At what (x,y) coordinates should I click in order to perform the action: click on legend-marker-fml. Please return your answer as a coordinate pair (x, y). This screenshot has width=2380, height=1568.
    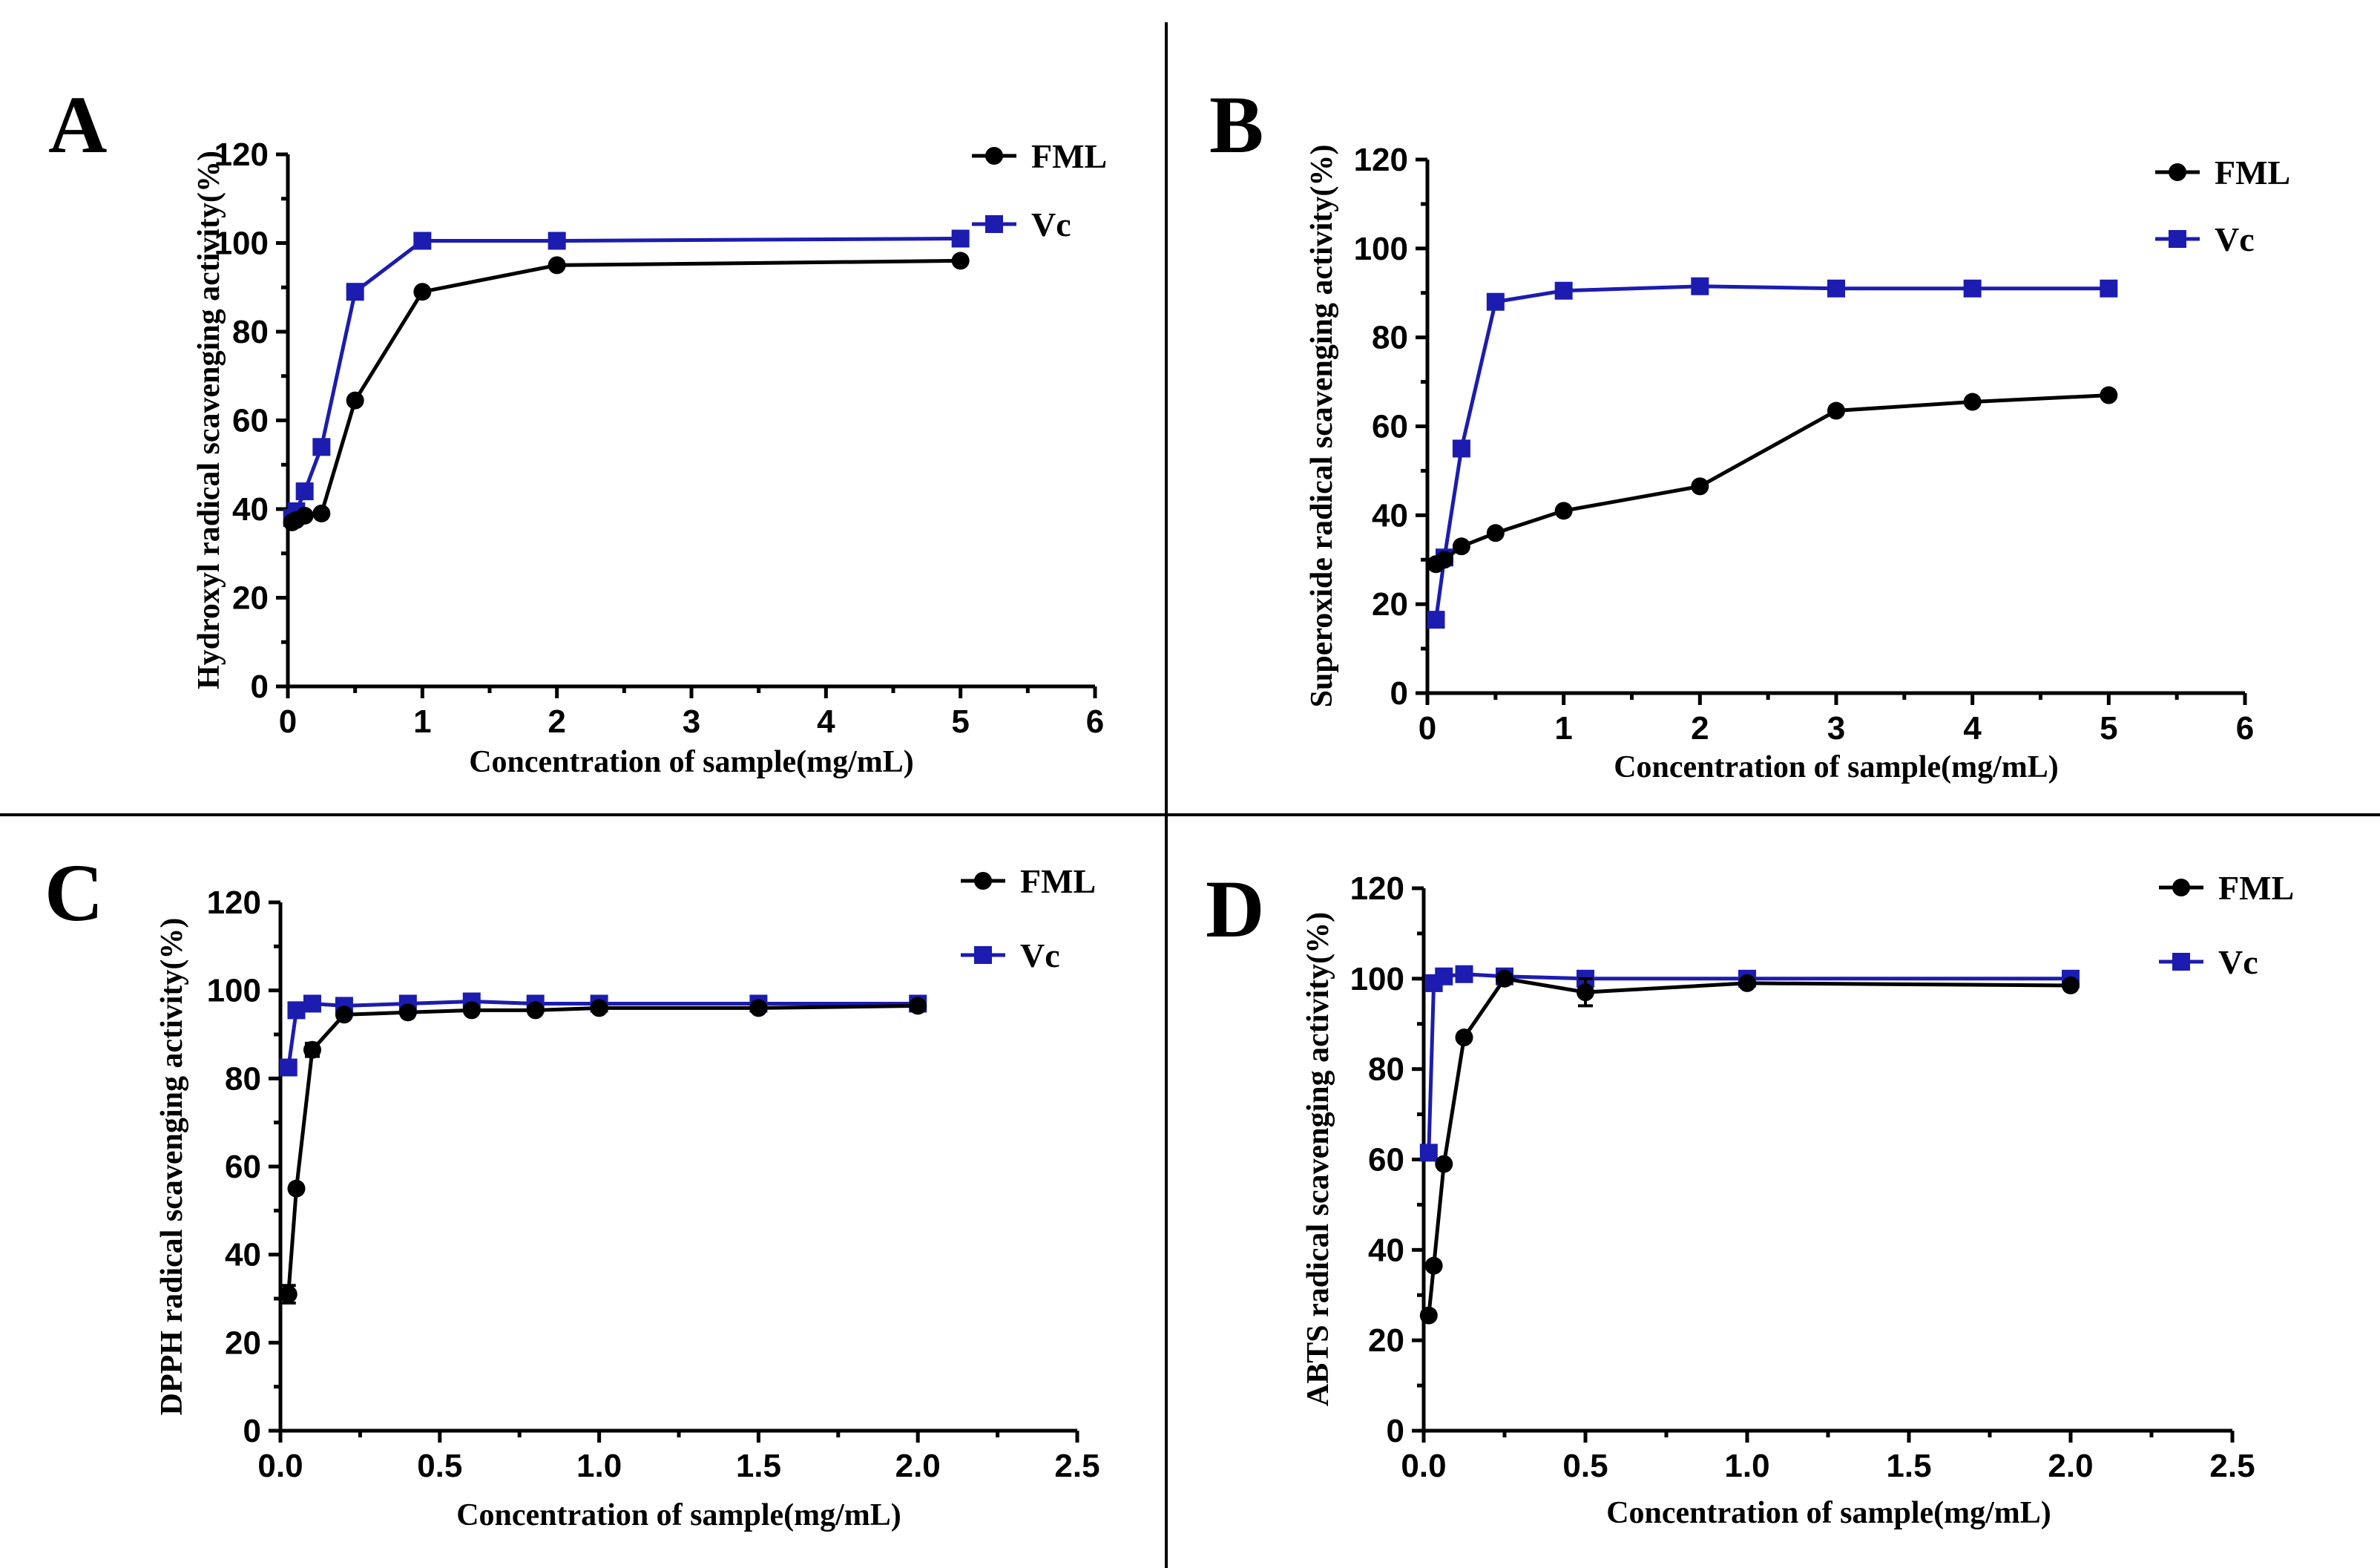
    Looking at the image, I should click on (994, 156).